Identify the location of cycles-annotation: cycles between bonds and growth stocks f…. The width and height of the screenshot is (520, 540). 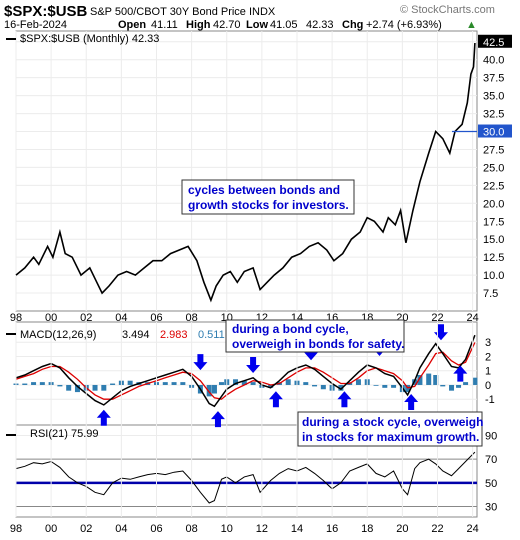
(268, 197).